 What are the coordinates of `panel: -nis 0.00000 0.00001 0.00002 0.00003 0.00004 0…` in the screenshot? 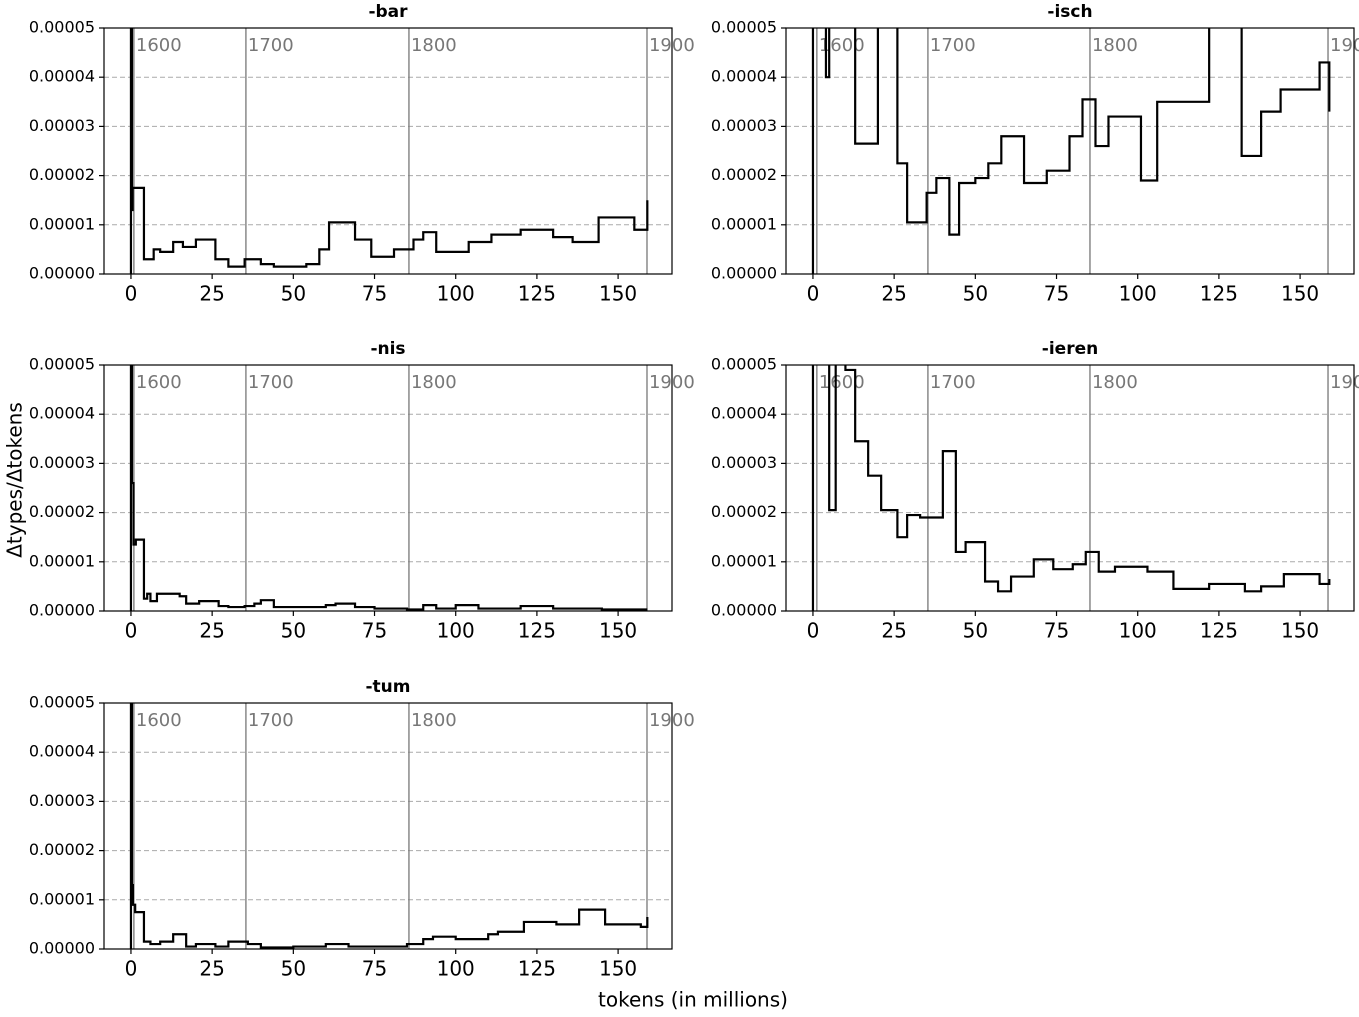 It's located at (362, 491).